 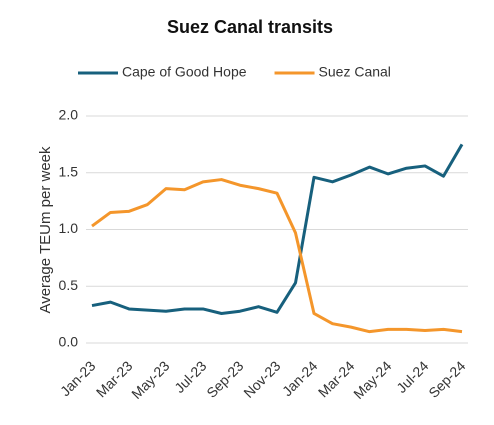 I want to click on x-tick-label: Jan-23, so click(x=78, y=379).